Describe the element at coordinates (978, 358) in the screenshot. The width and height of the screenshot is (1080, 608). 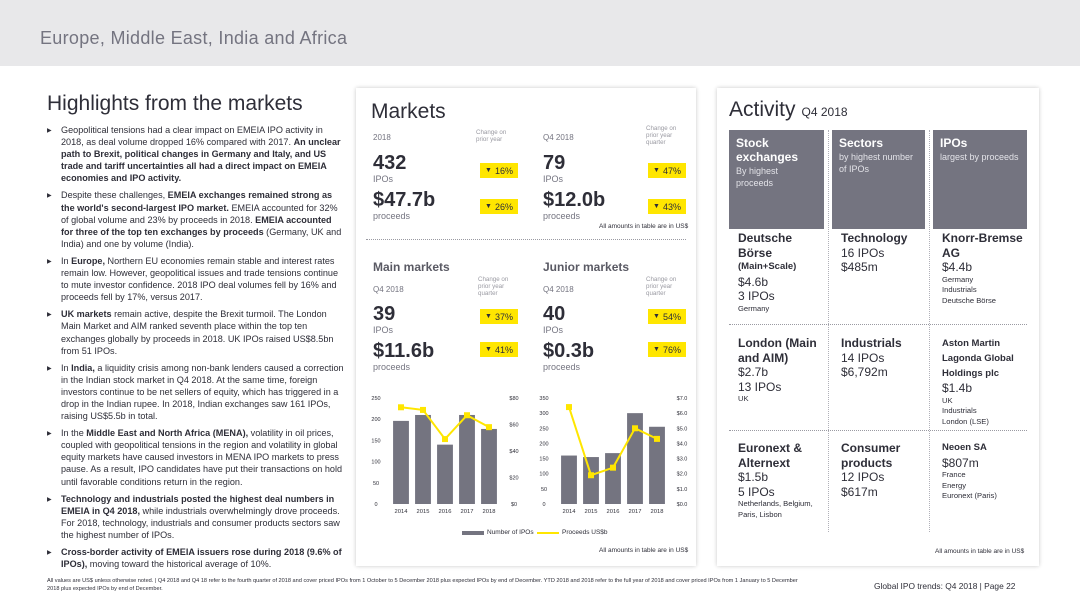
I see `ipo-name: Aston Martin Lagonda Global Holdings plc` at that location.